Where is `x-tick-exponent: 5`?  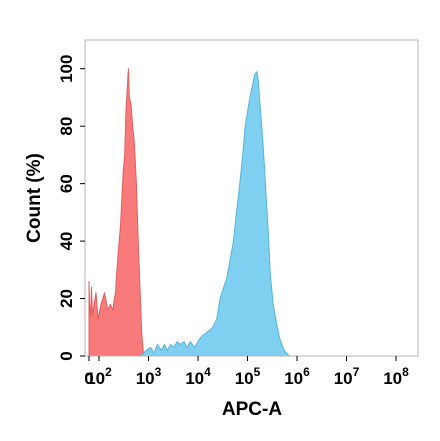
x-tick-exponent: 5 is located at coordinates (257, 372).